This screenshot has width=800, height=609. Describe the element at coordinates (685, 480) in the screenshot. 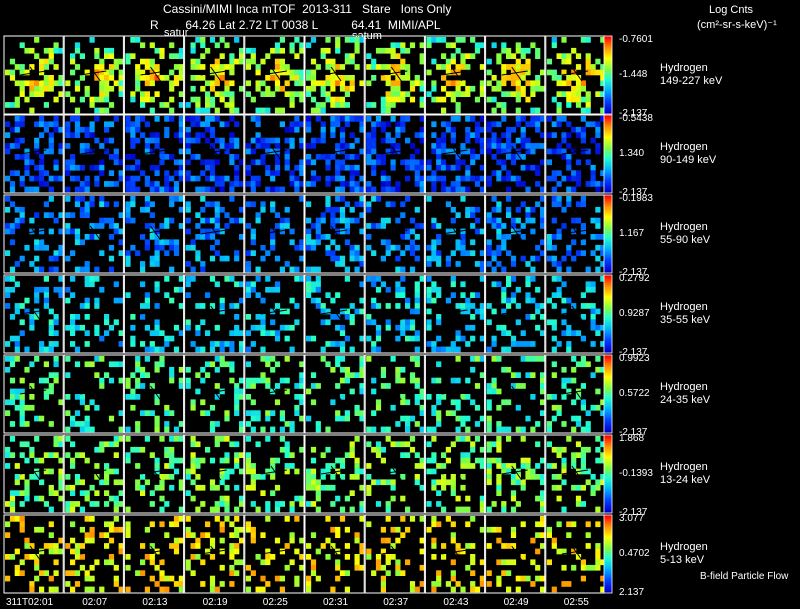

I see `band-energy: 13-24 keV` at that location.